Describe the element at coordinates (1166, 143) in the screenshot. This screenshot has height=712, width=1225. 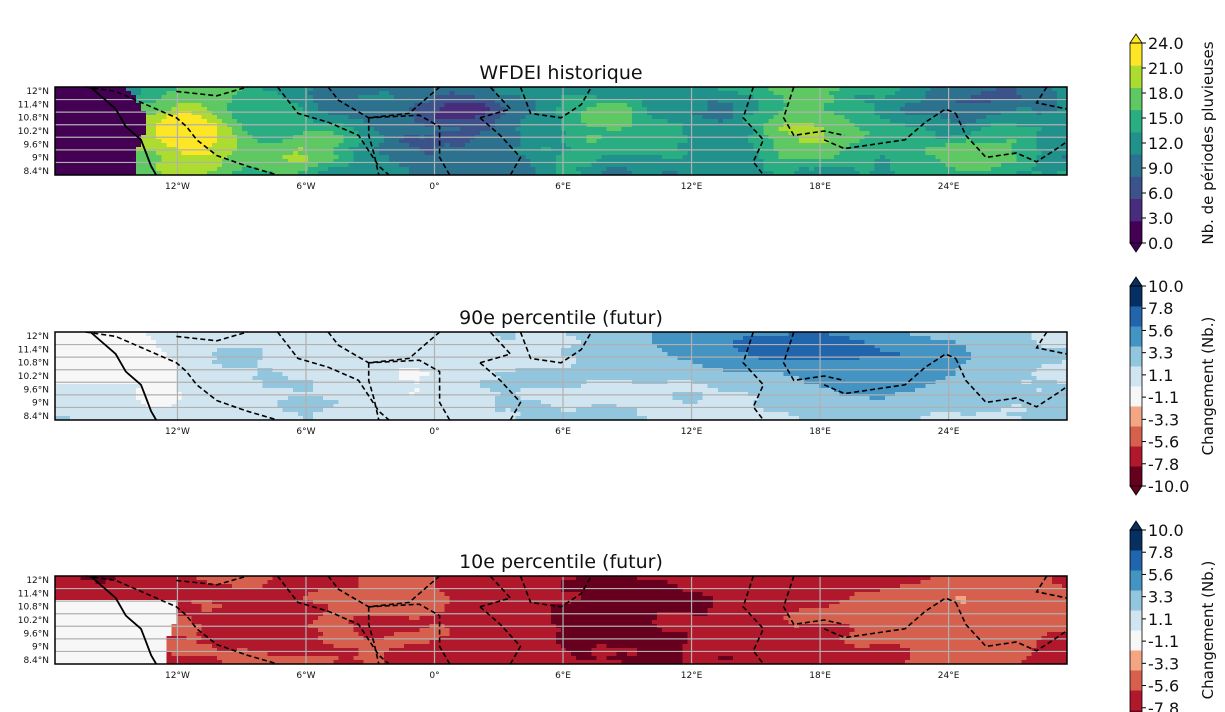
I see `colorbar-tick-label: 12.0` at that location.